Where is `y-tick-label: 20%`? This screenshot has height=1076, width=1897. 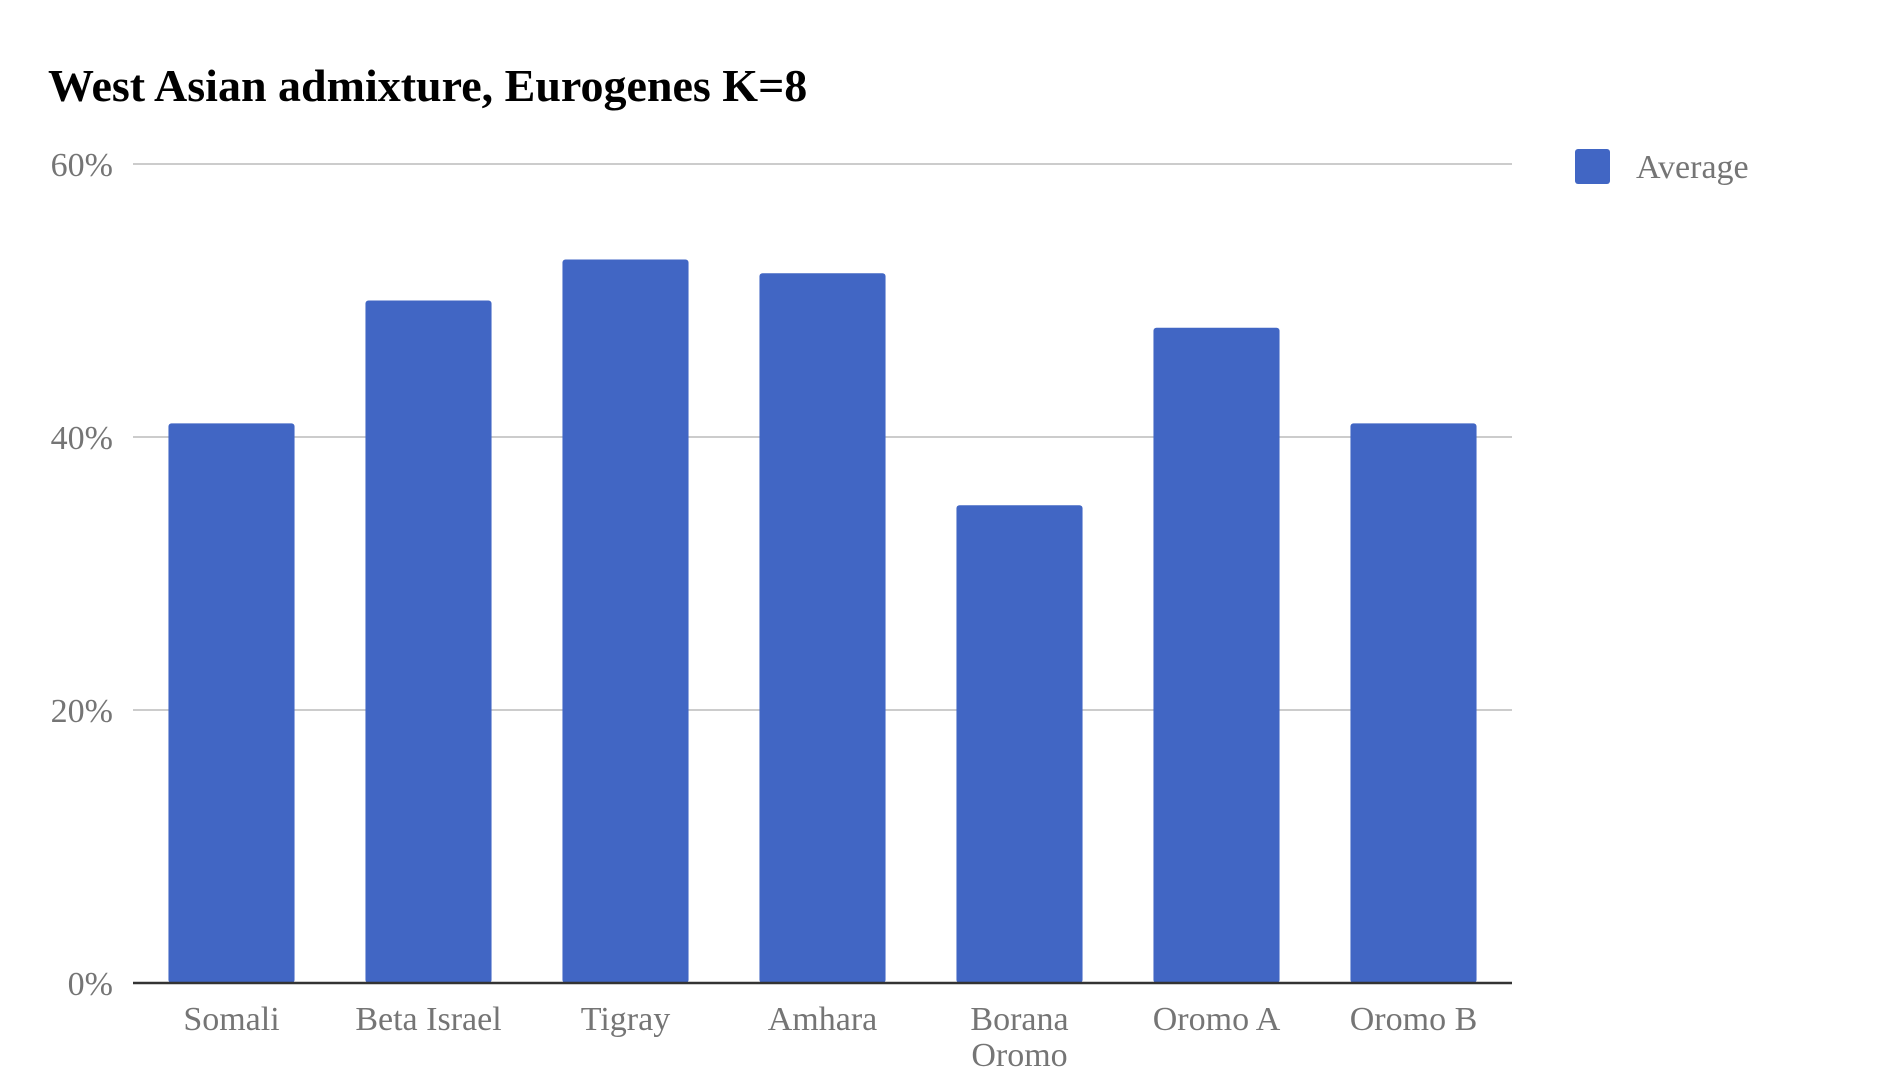
y-tick-label: 20% is located at coordinates (82, 711).